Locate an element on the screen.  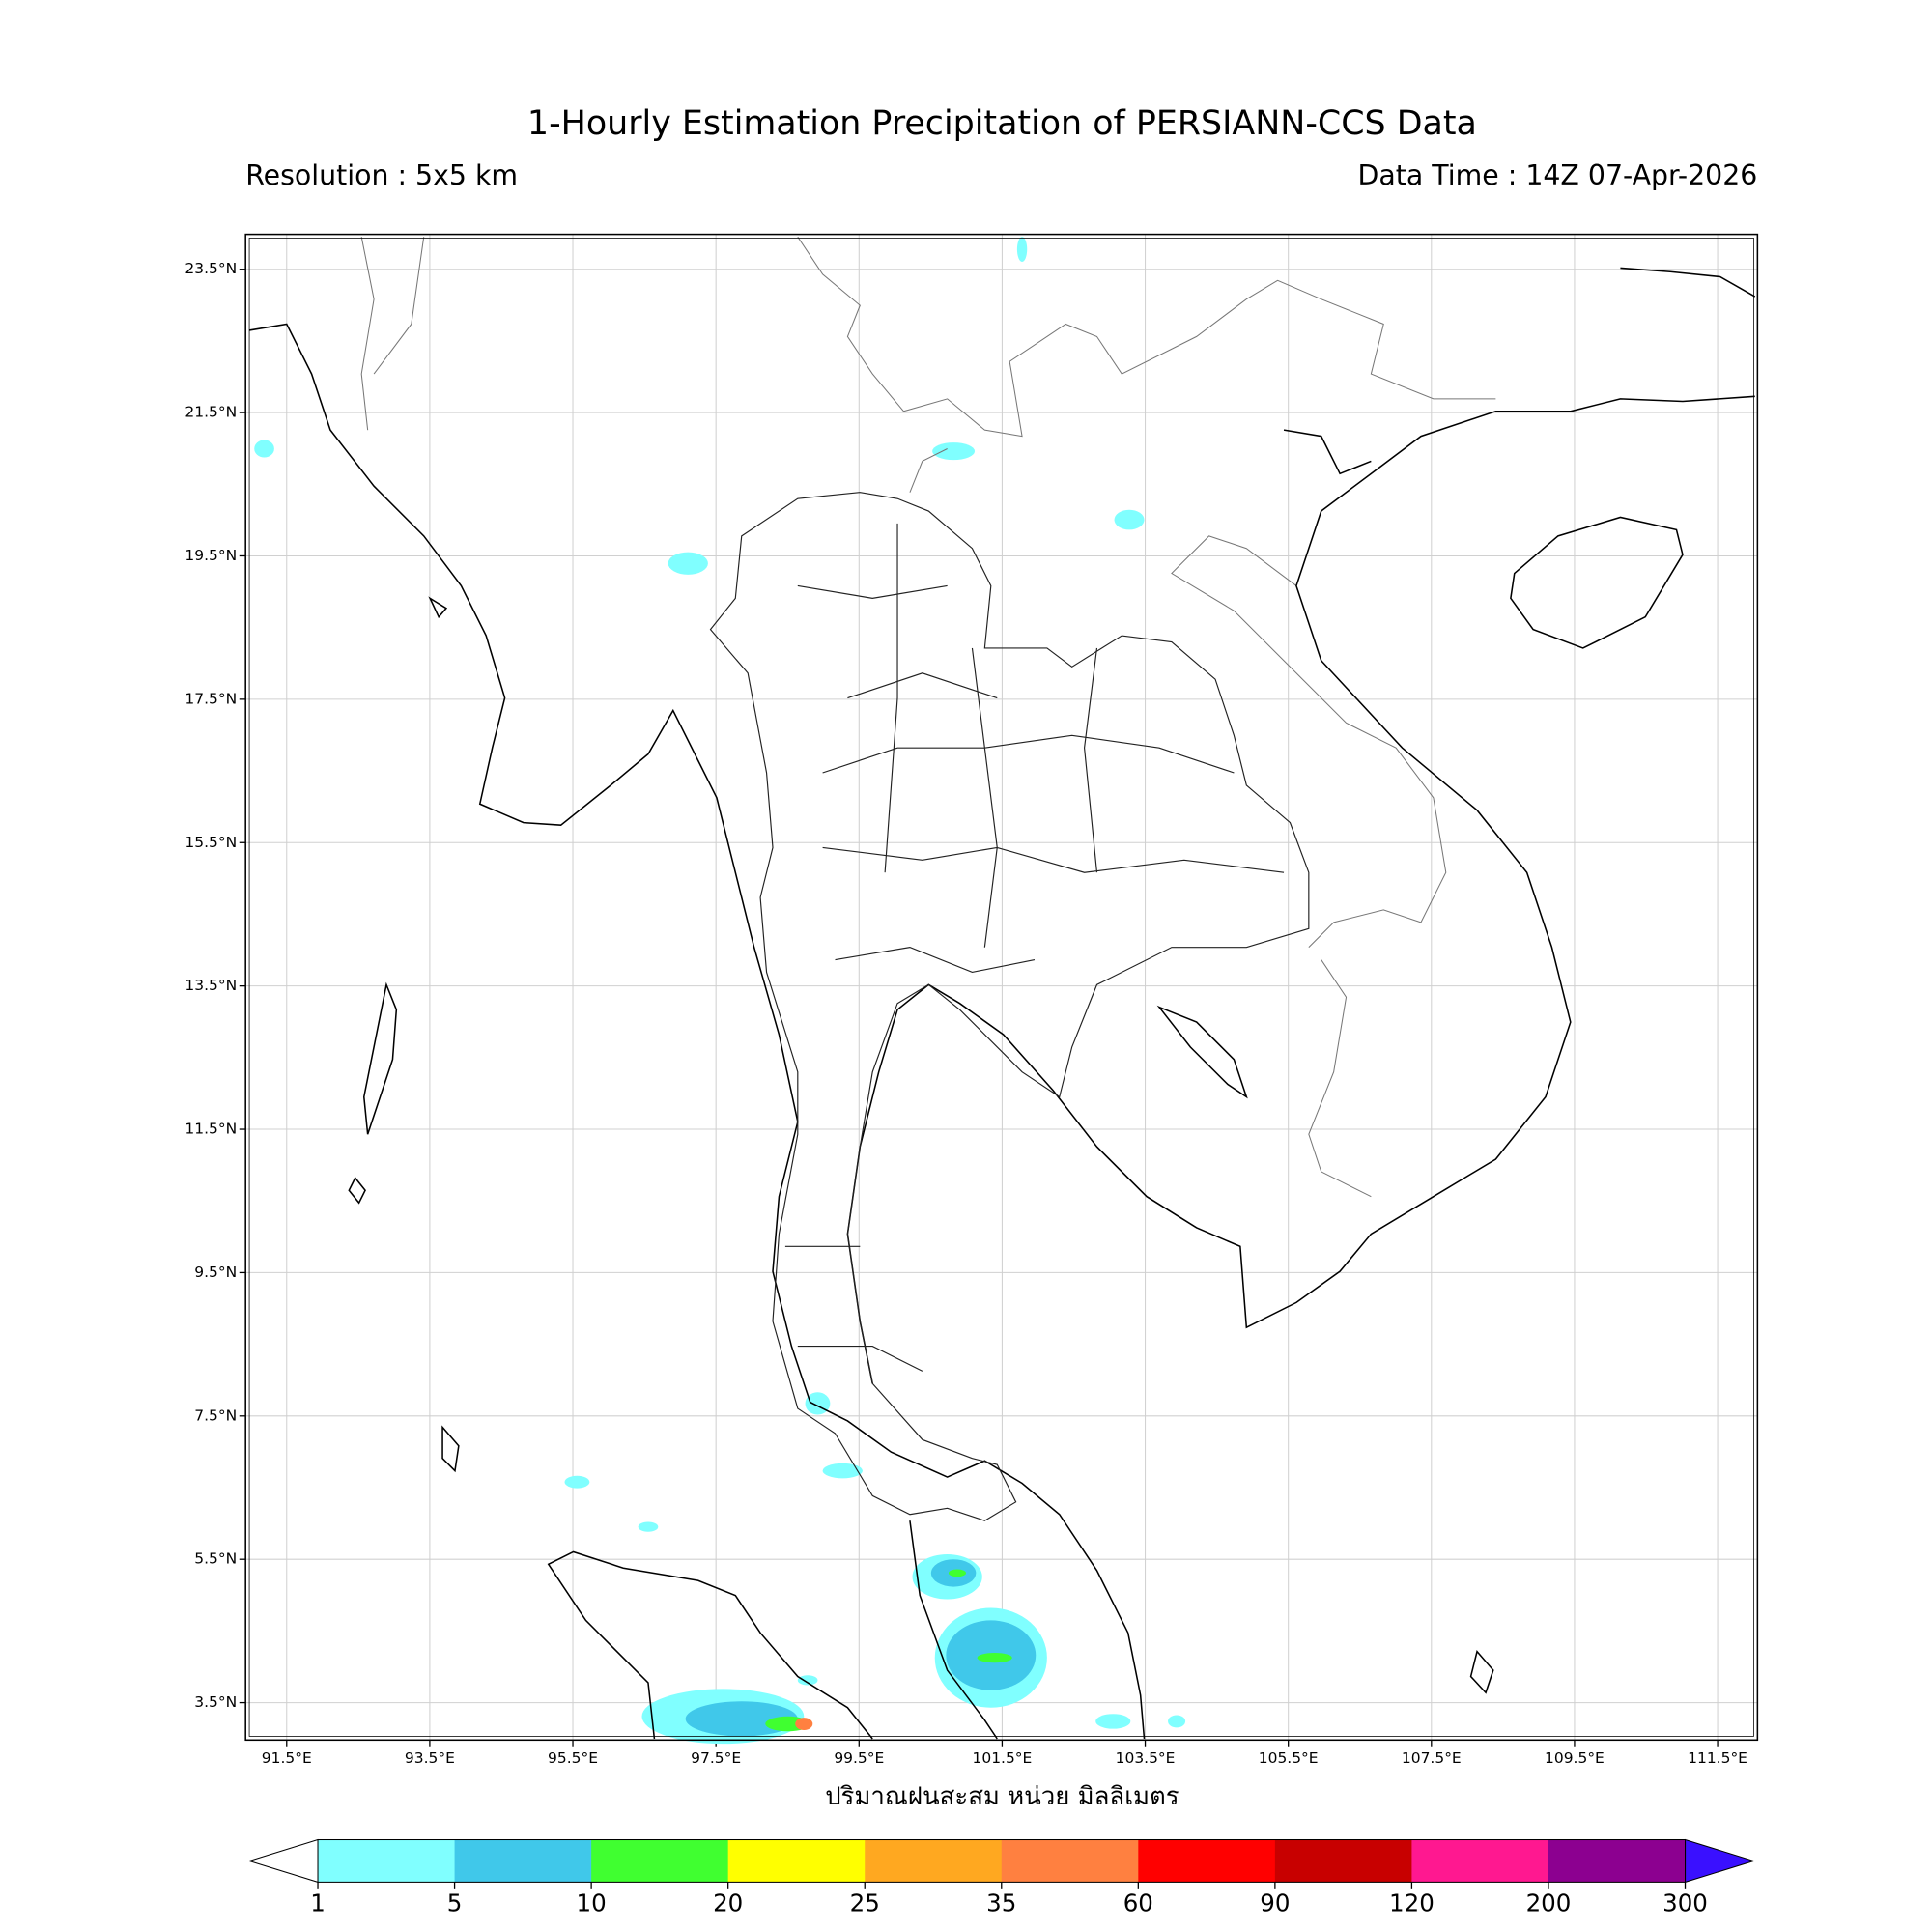
colorbar-label: 1 is located at coordinates (318, 1903).